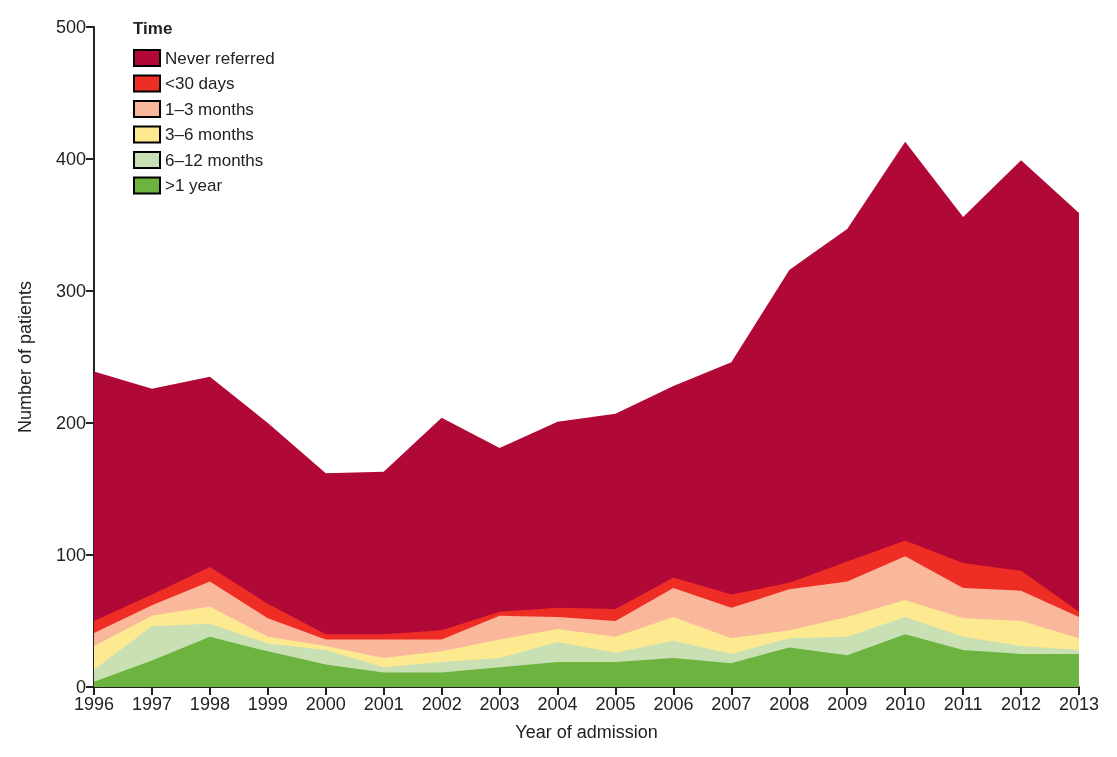 Image resolution: width=1117 pixels, height=757 pixels. I want to click on legend-label: 1–3 months, so click(209, 109).